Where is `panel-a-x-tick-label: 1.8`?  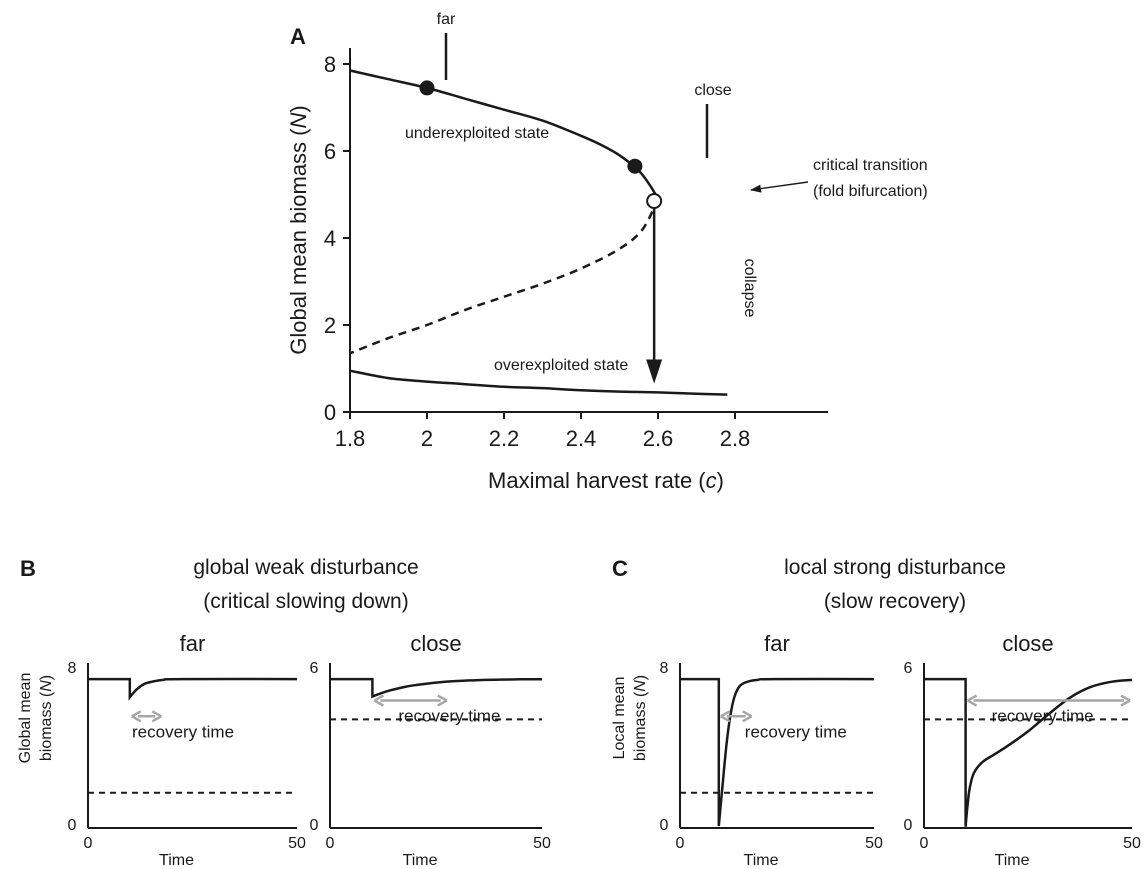
panel-a-x-tick-label: 1.8 is located at coordinates (350, 438).